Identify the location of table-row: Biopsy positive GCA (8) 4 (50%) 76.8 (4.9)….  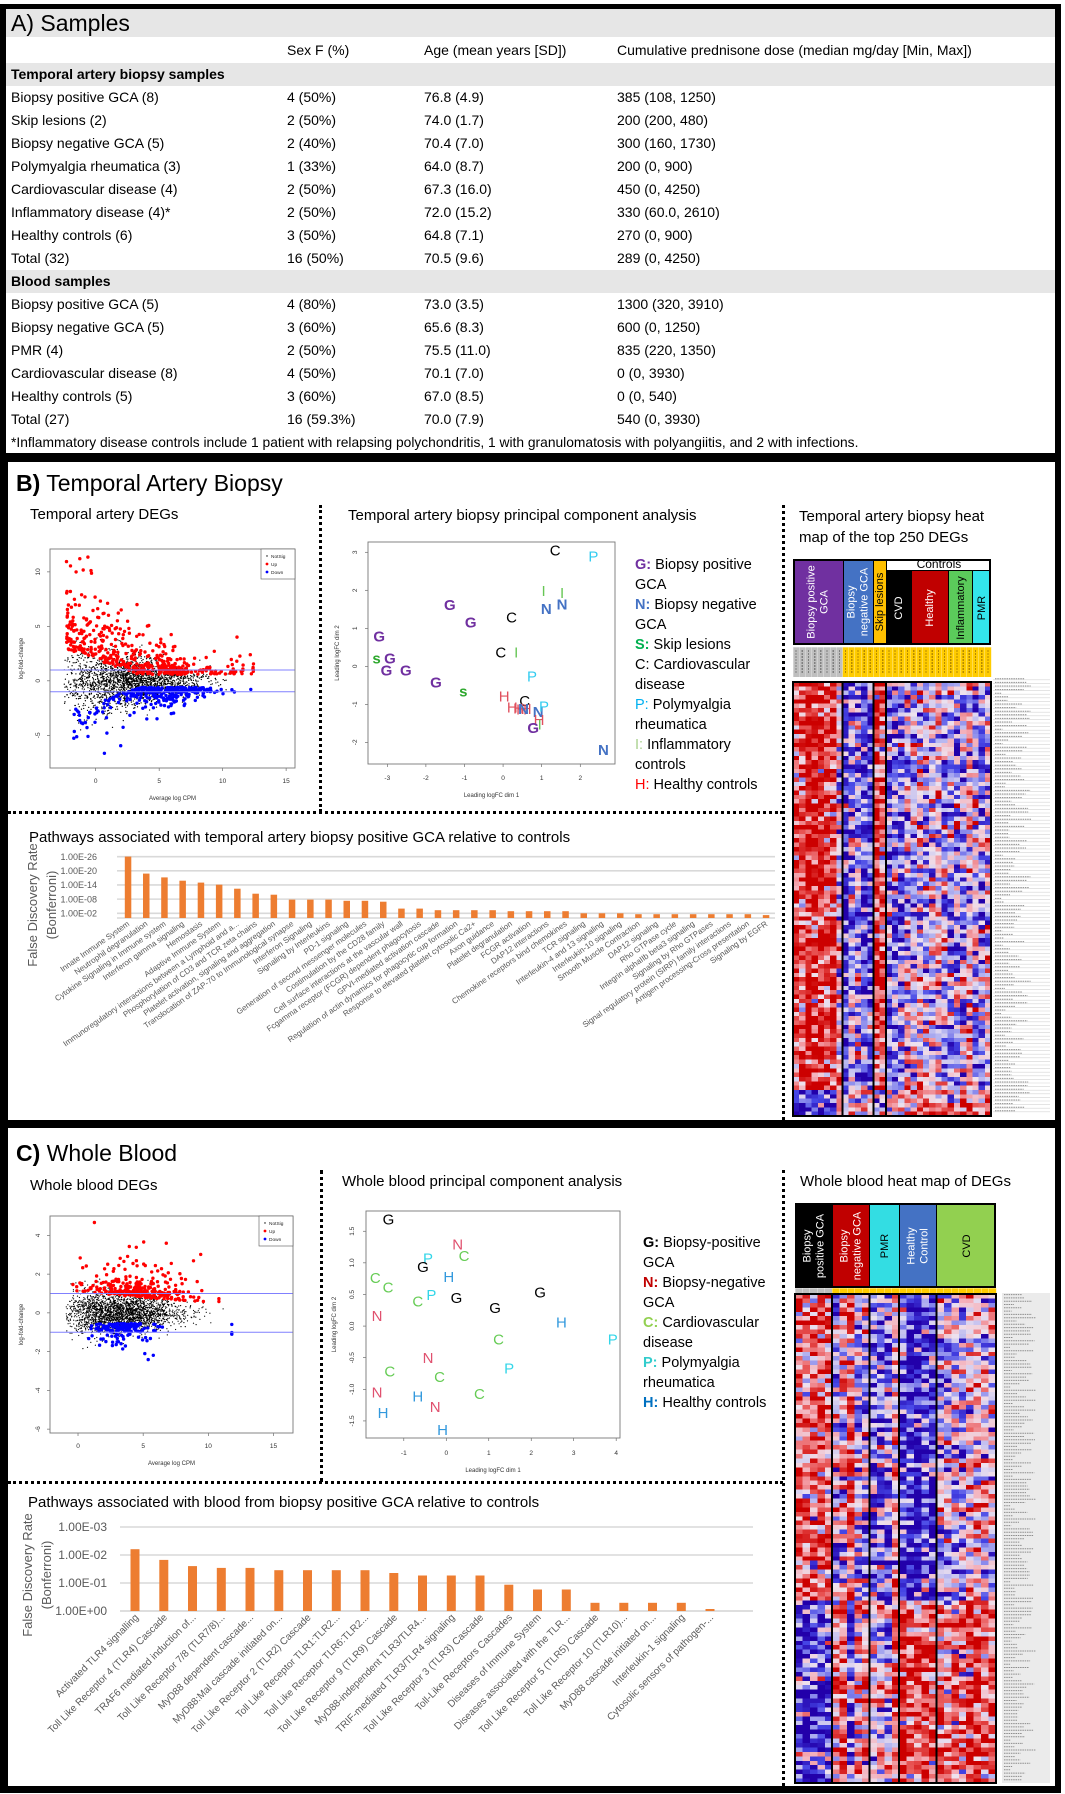
(530, 97).